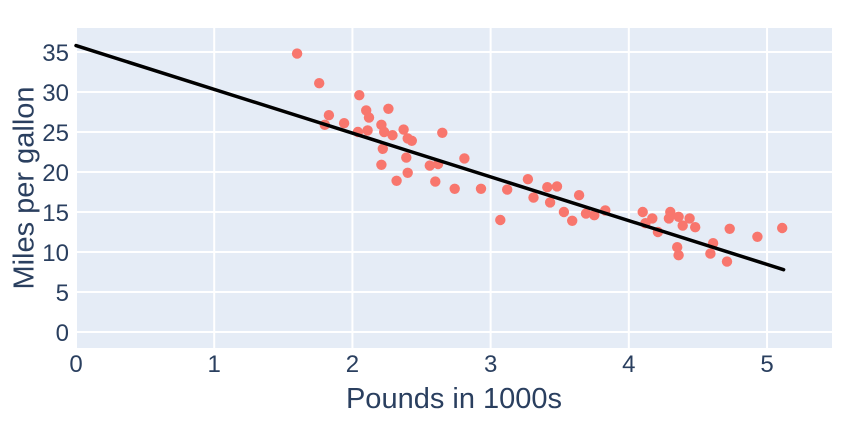 This screenshot has width=844, height=424. What do you see at coordinates (628, 364) in the screenshot?
I see `x-tick-label: 4` at bounding box center [628, 364].